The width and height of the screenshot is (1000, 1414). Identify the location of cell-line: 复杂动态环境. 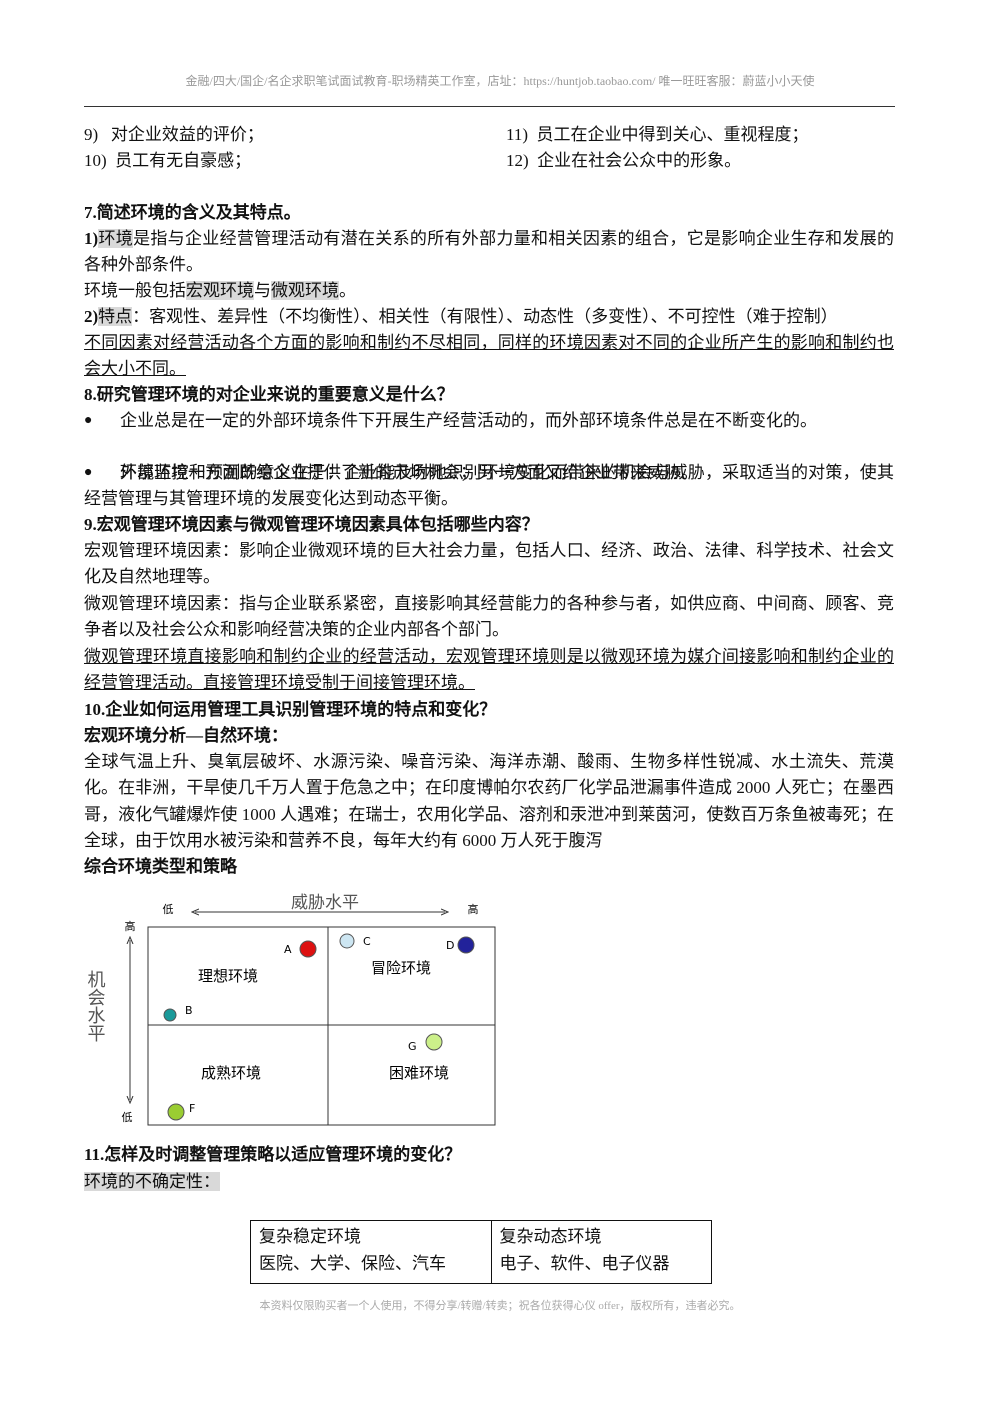
(550, 1236).